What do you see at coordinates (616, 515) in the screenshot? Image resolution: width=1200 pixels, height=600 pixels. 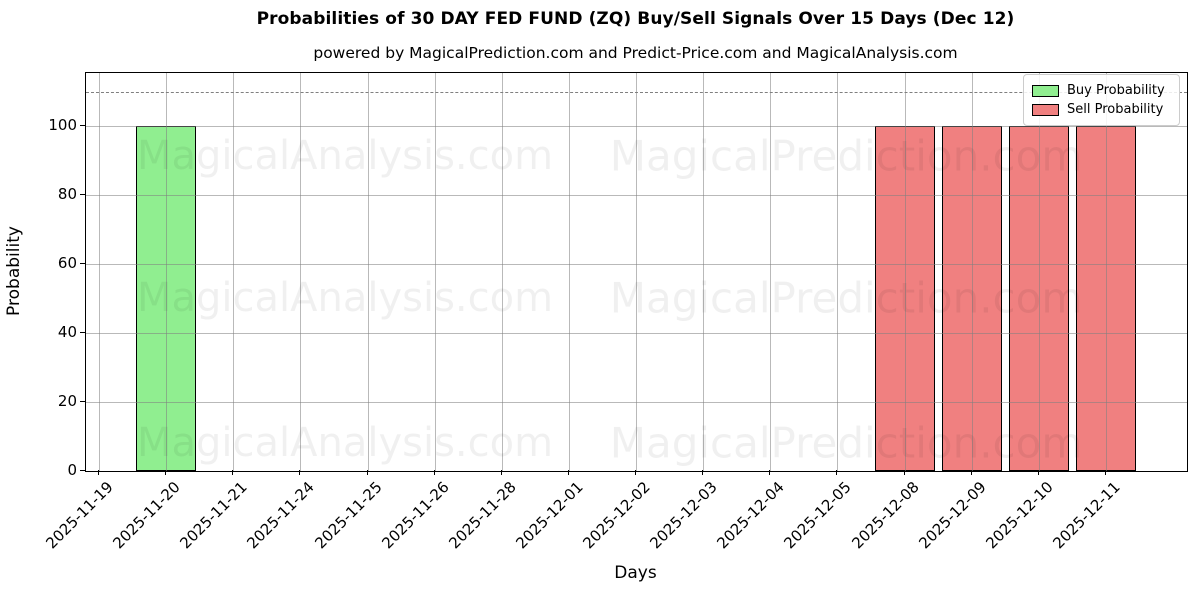 I see `x-tick-label-2025-12-02: 2025-12-02` at bounding box center [616, 515].